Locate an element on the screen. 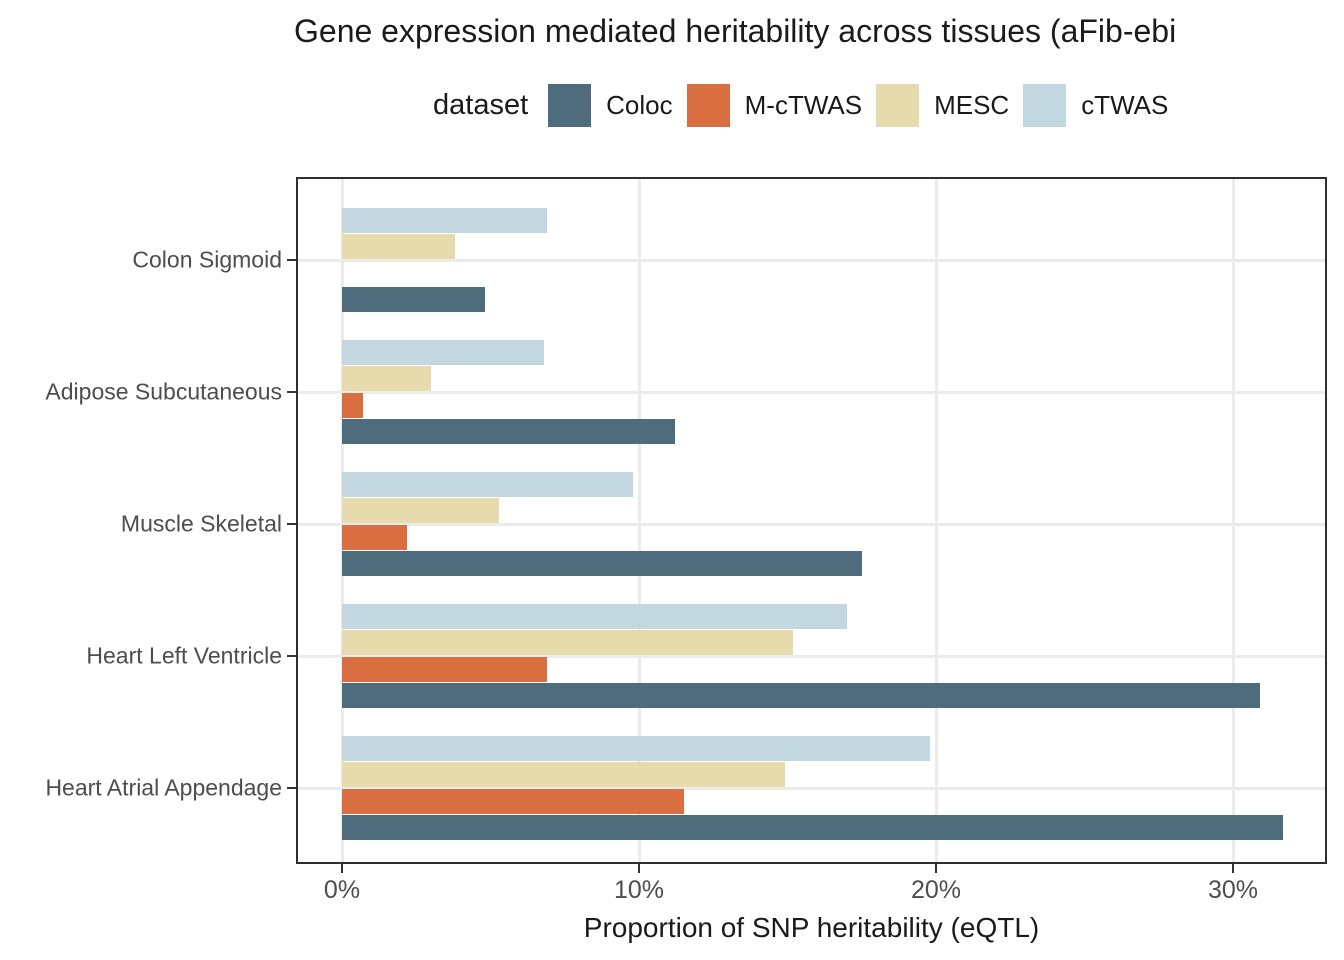 Image resolution: width=1344 pixels, height=960 pixels. legend-item-ctwas: cTWAS is located at coordinates (1095, 105).